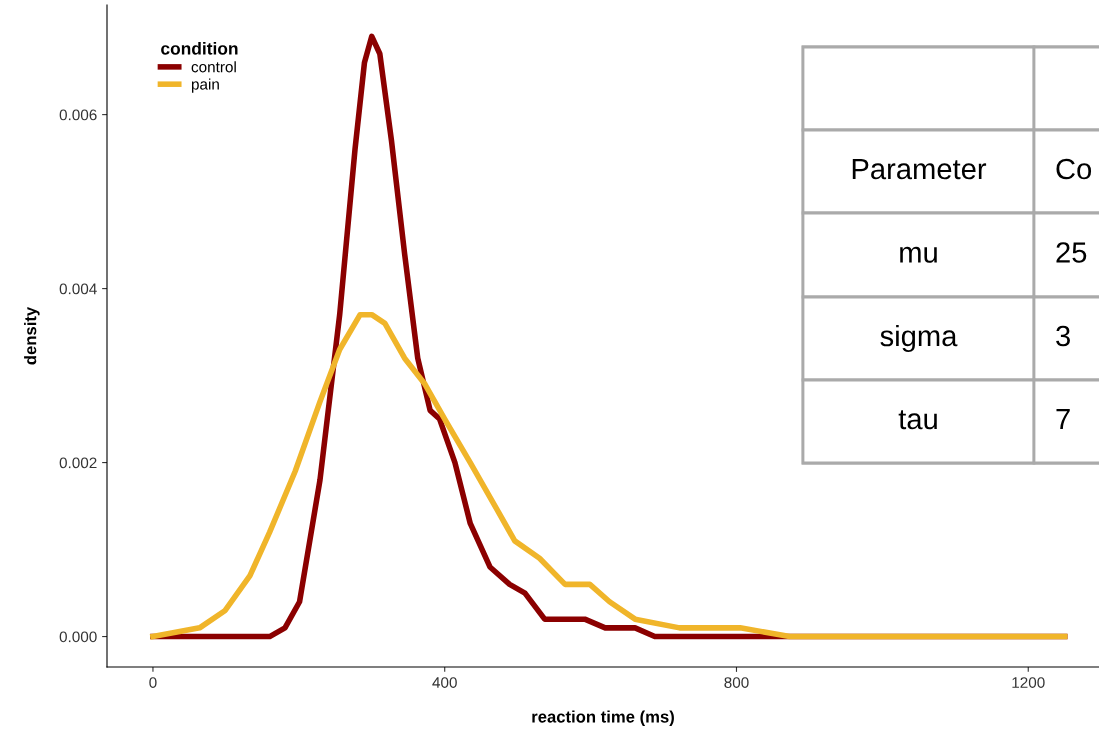 This screenshot has width=1099, height=737. I want to click on x-tick-label: 800, so click(736, 682).